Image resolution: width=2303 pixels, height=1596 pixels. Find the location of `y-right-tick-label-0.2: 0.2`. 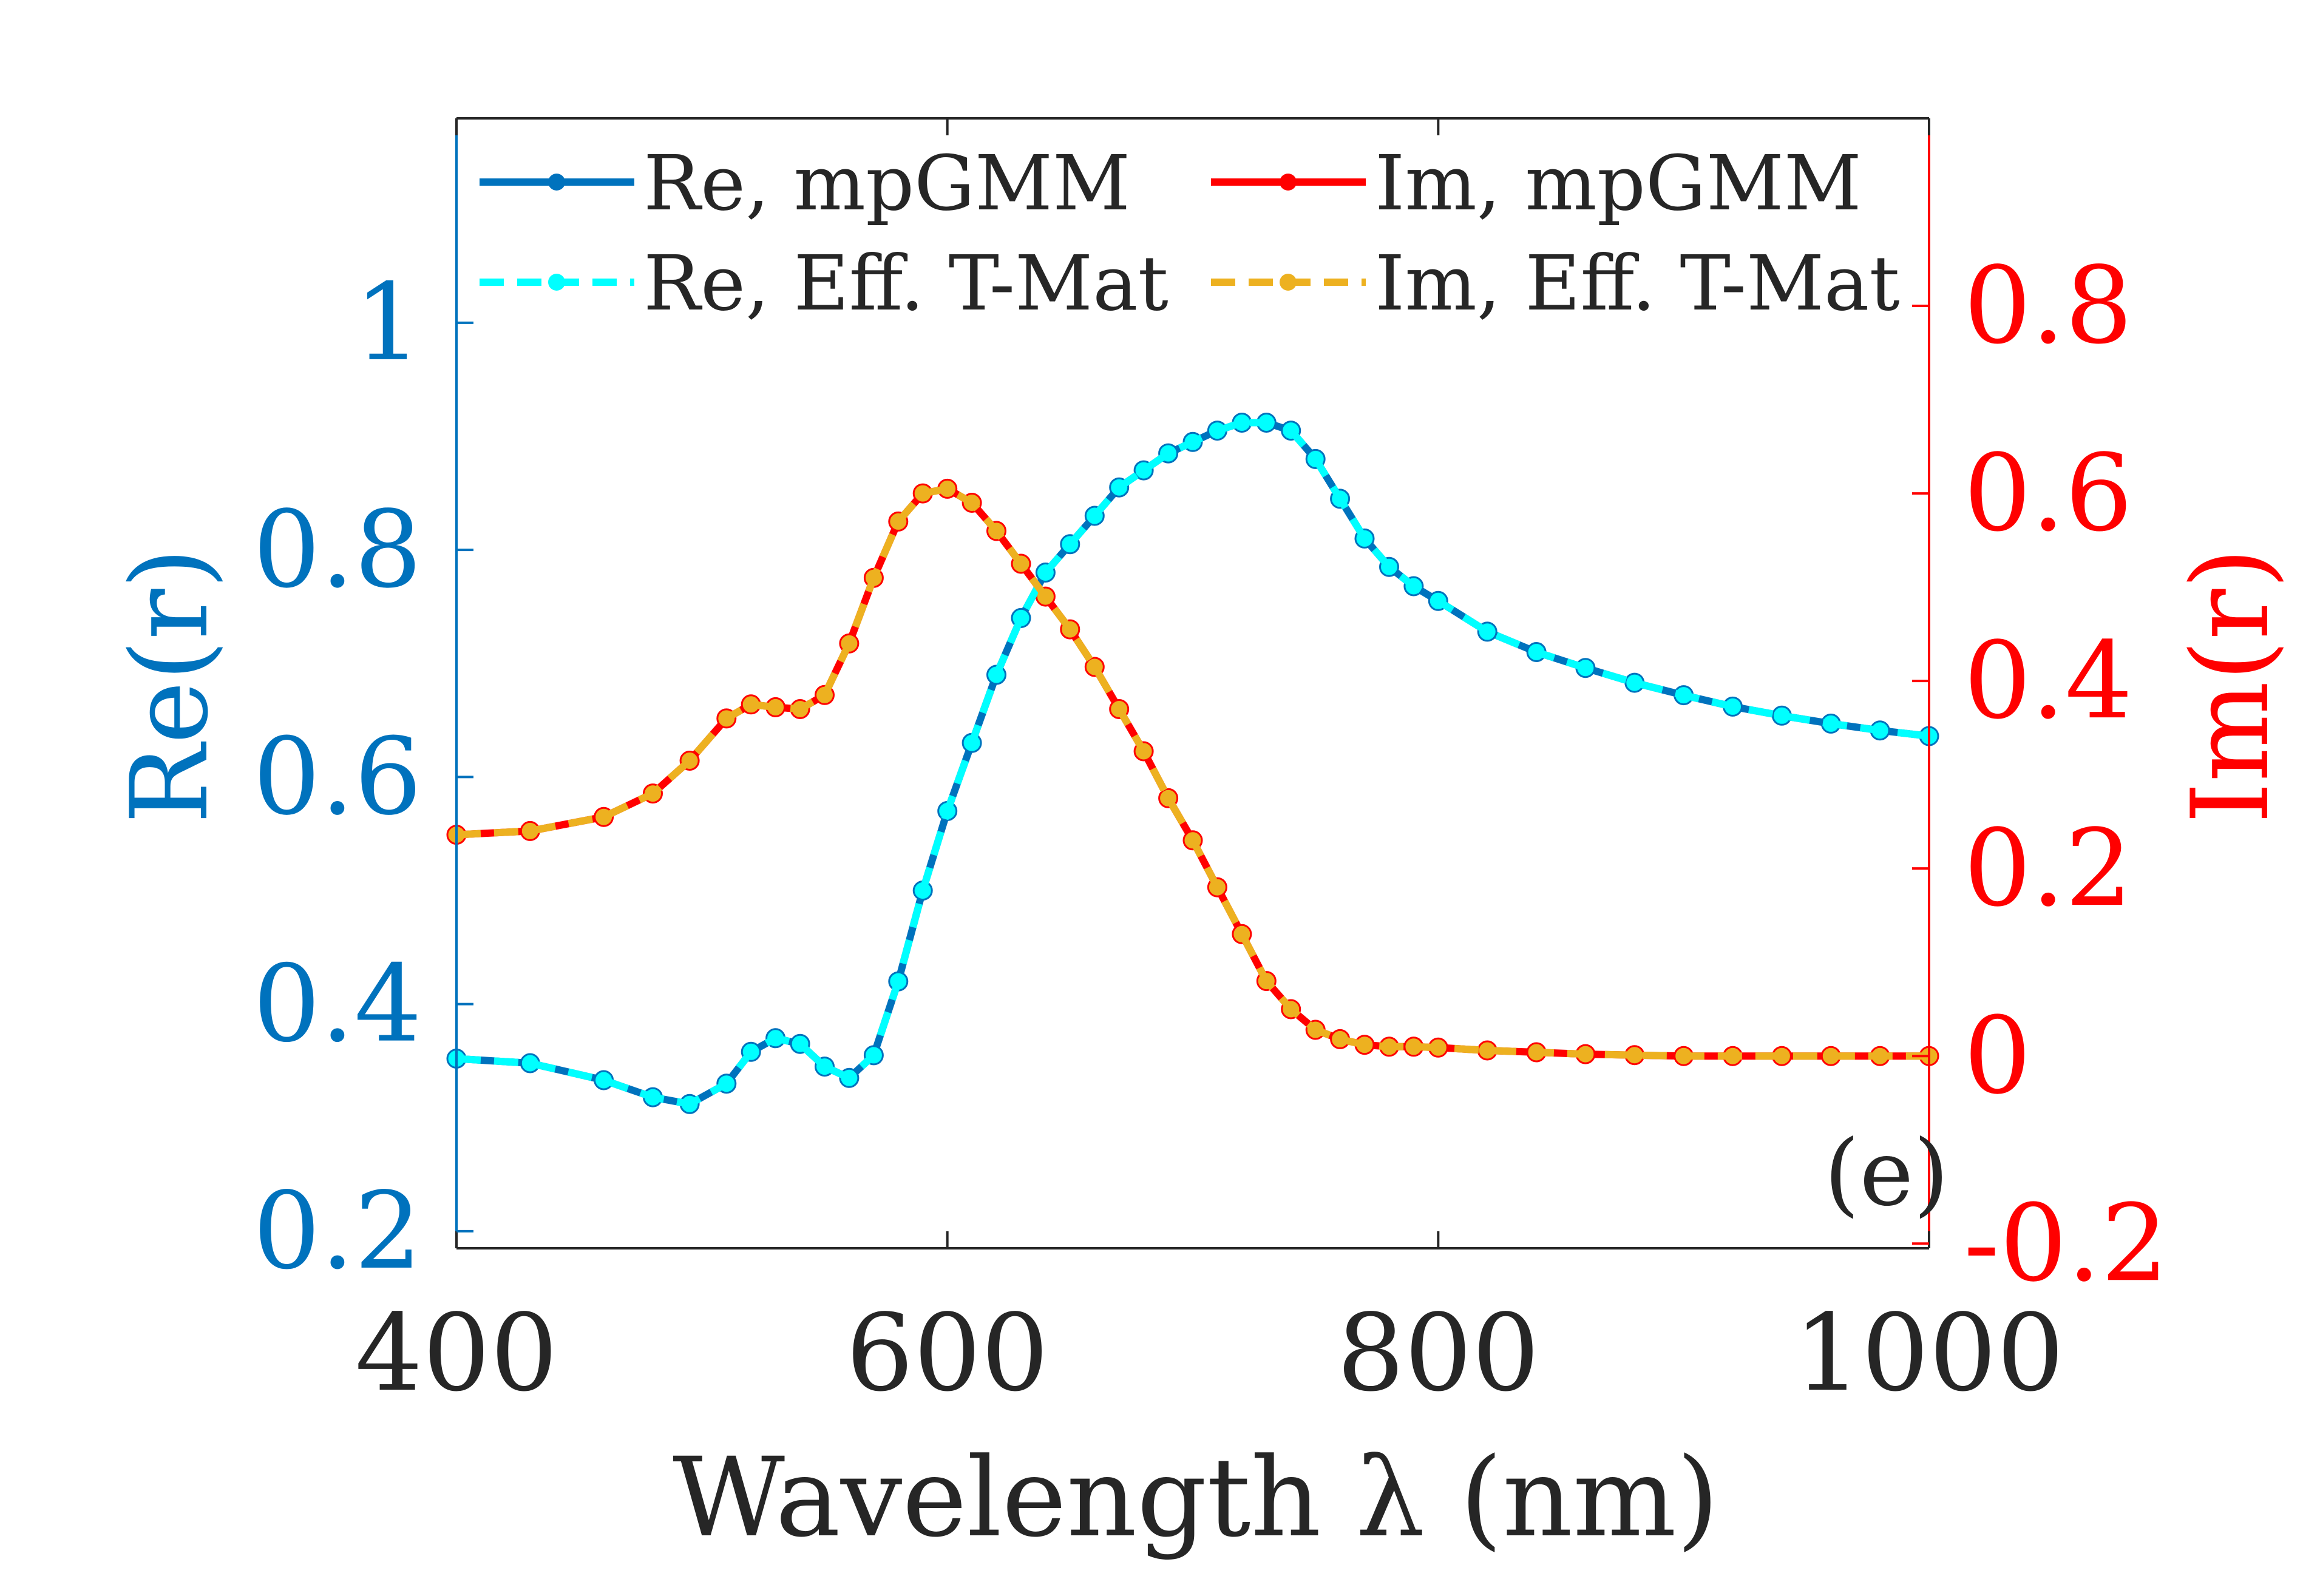

y-right-tick-label-0.2: 0.2 is located at coordinates (2048, 868).